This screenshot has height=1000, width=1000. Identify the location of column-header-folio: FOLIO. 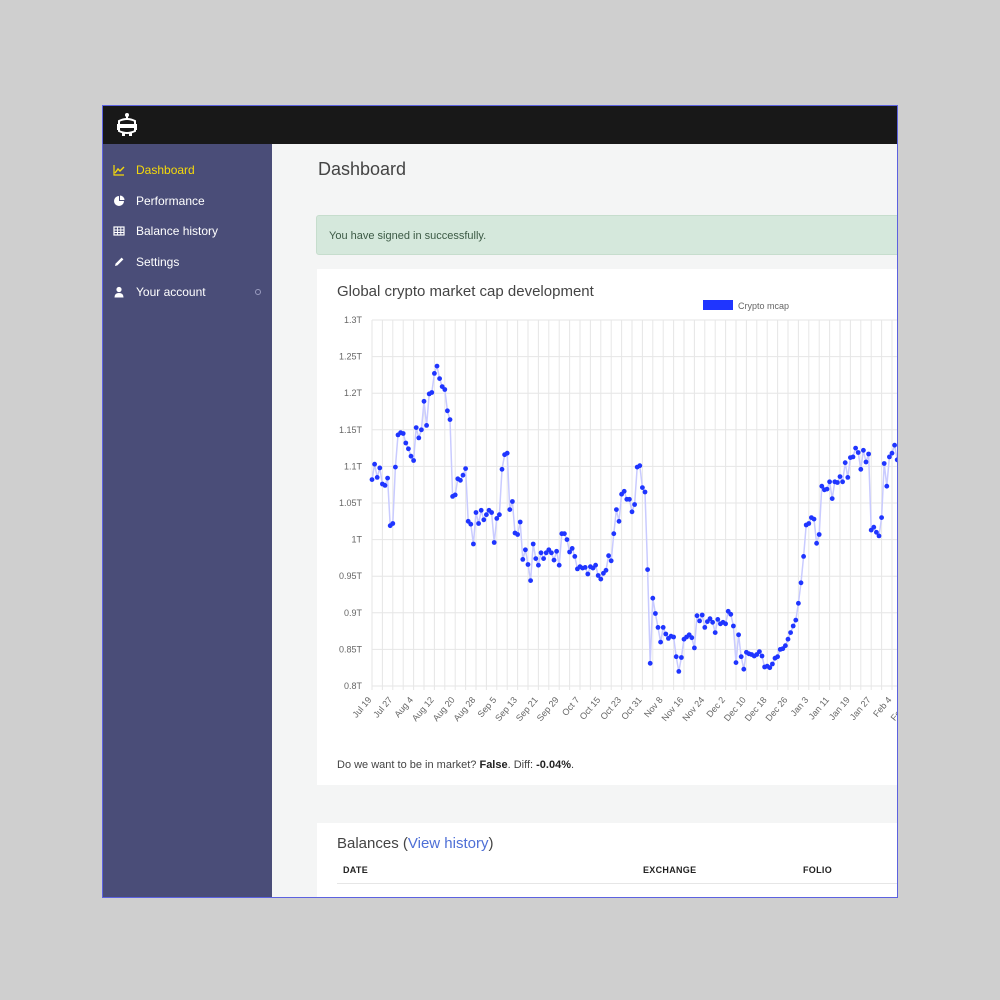
(817, 870).